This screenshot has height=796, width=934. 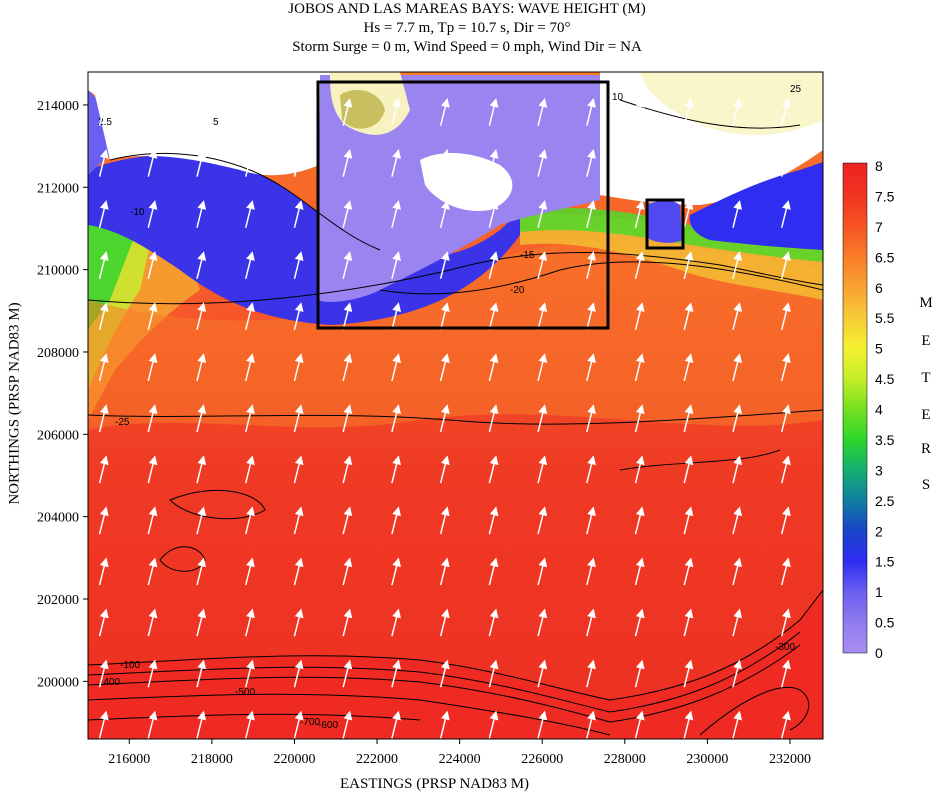 What do you see at coordinates (879, 531) in the screenshot?
I see `colorbar-label: 2` at bounding box center [879, 531].